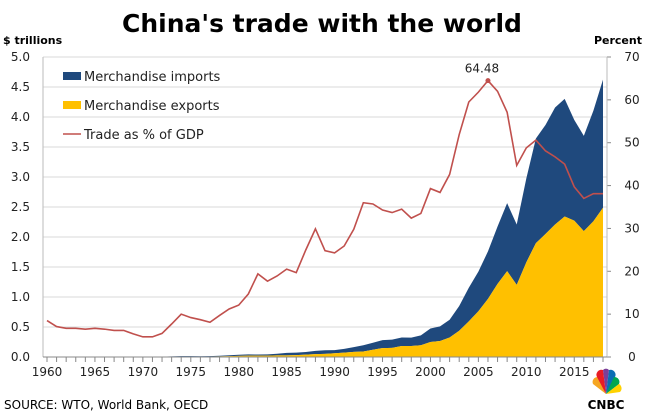 This screenshot has width=645, height=418. I want to click on right-tick-label: 0, so click(632, 357).